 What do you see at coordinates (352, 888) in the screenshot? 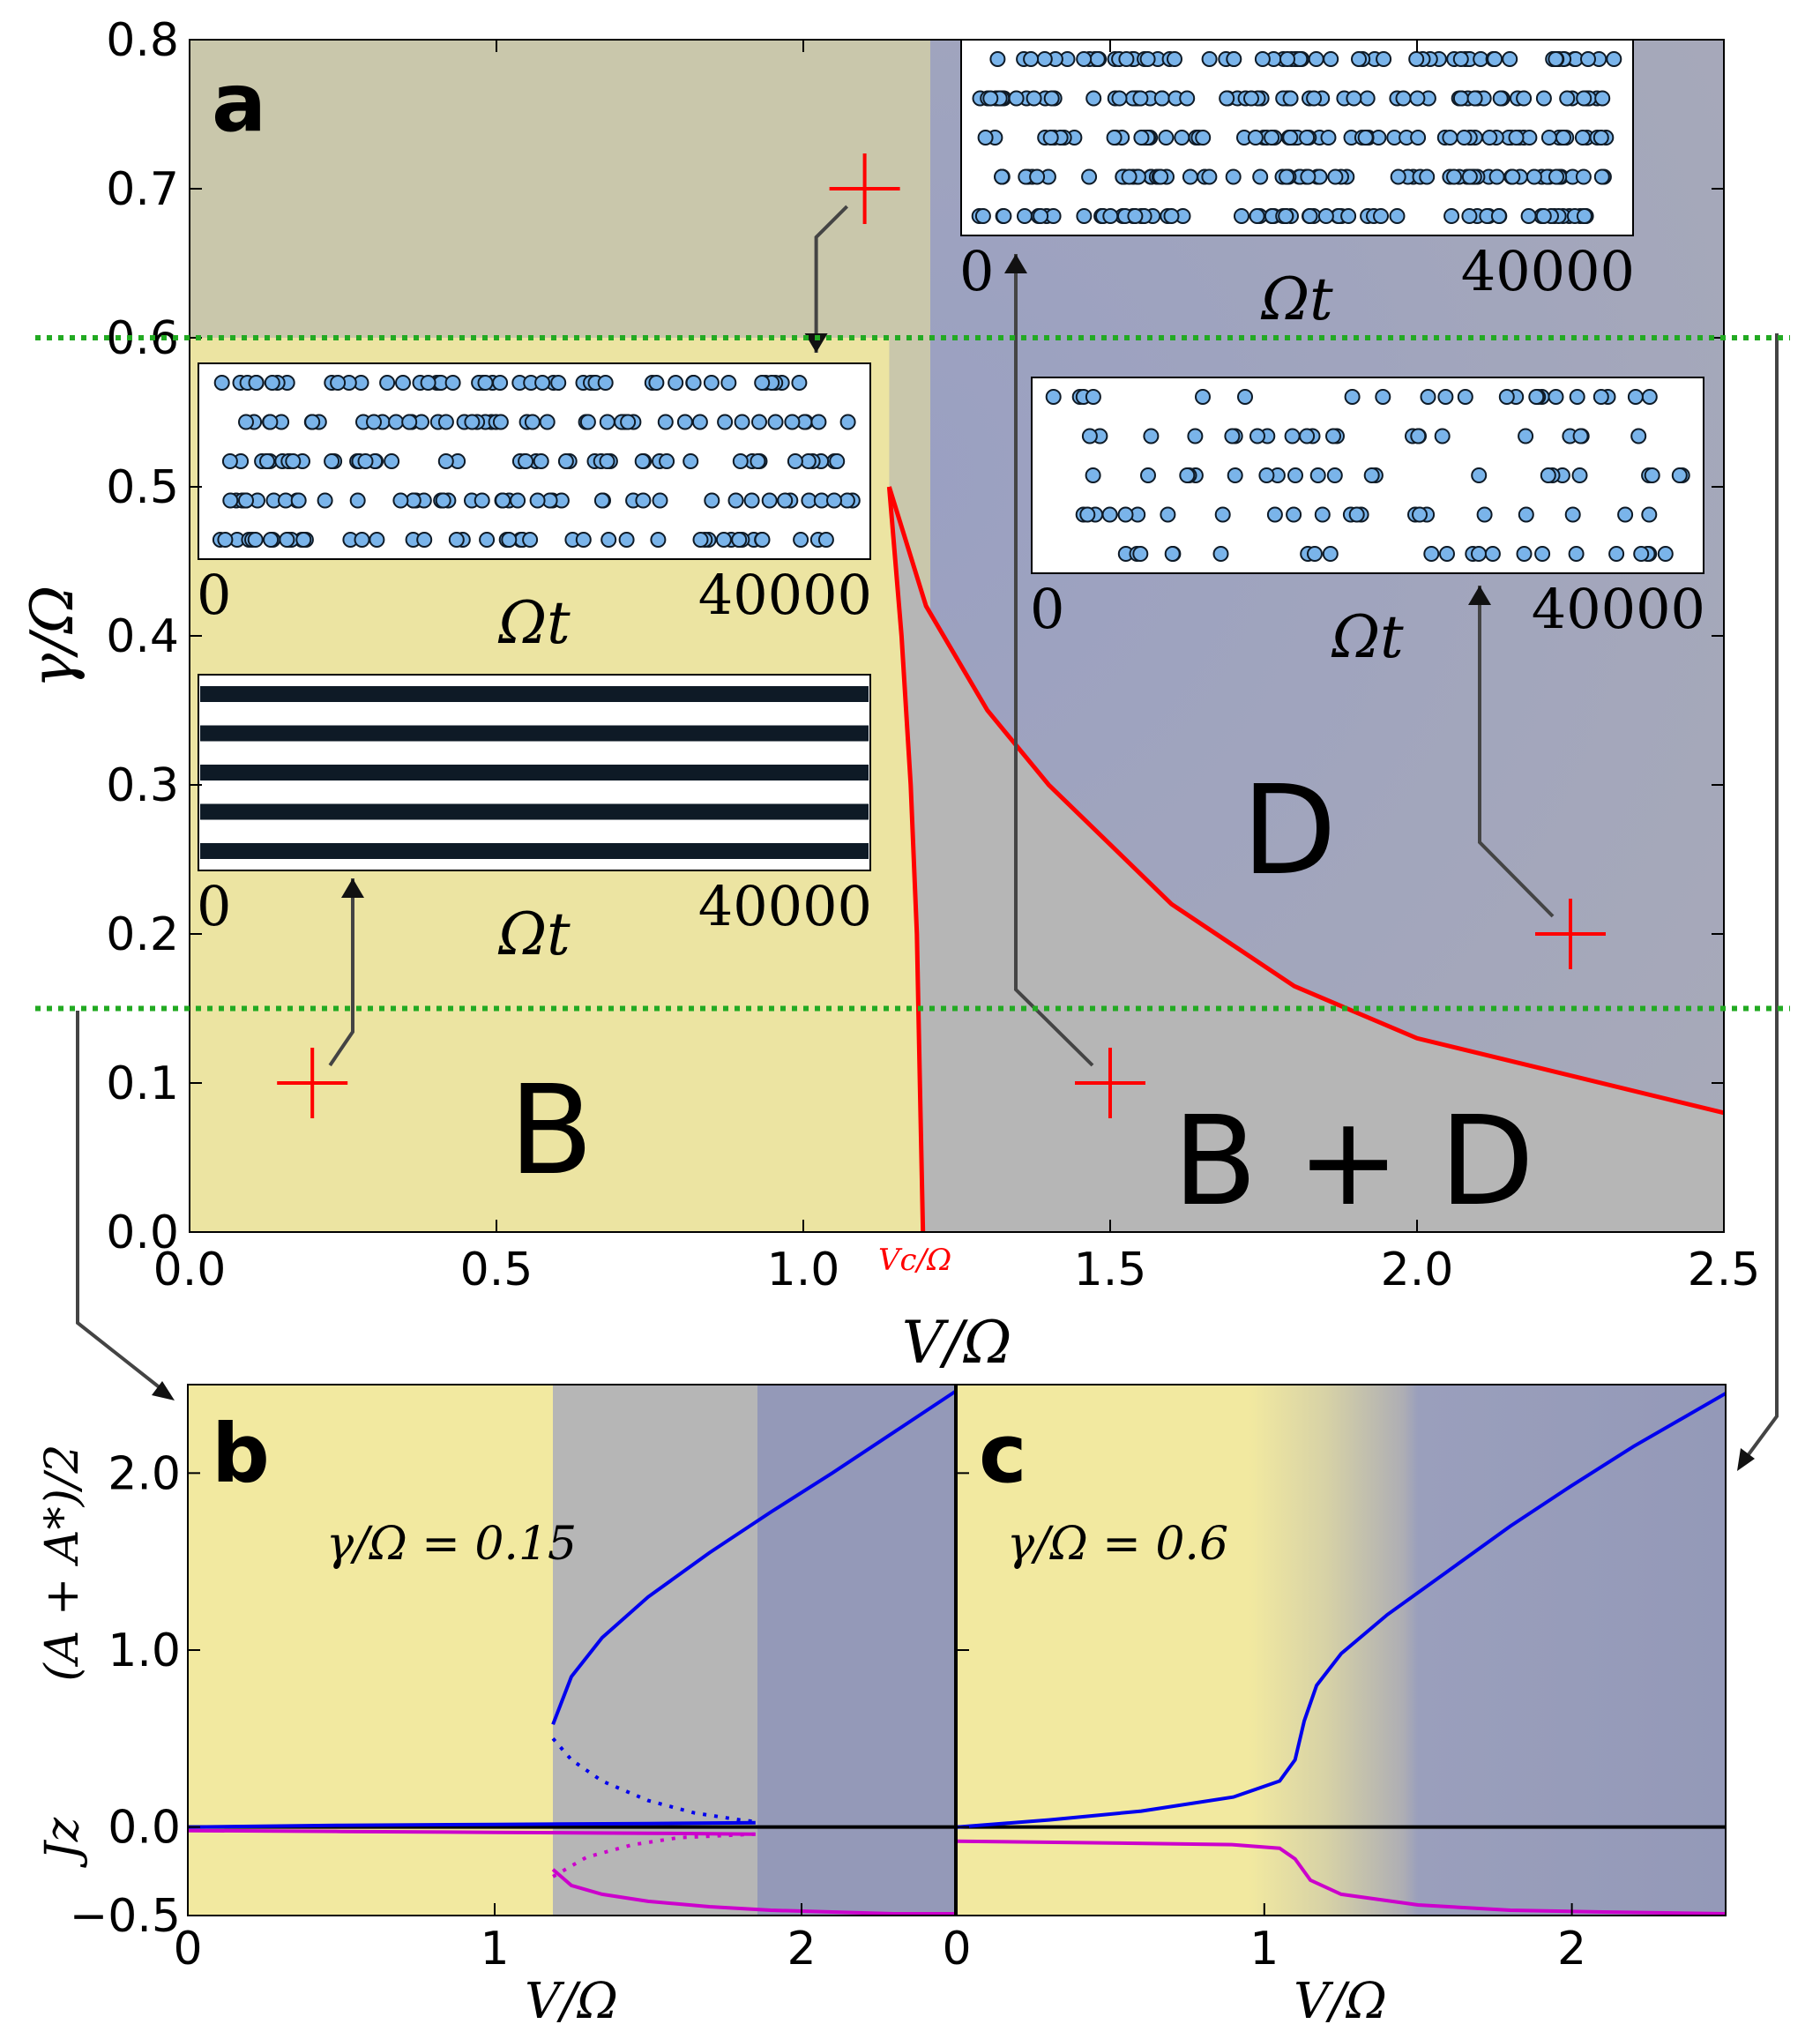
I see `arrow-to-inset-lower-left-head` at bounding box center [352, 888].